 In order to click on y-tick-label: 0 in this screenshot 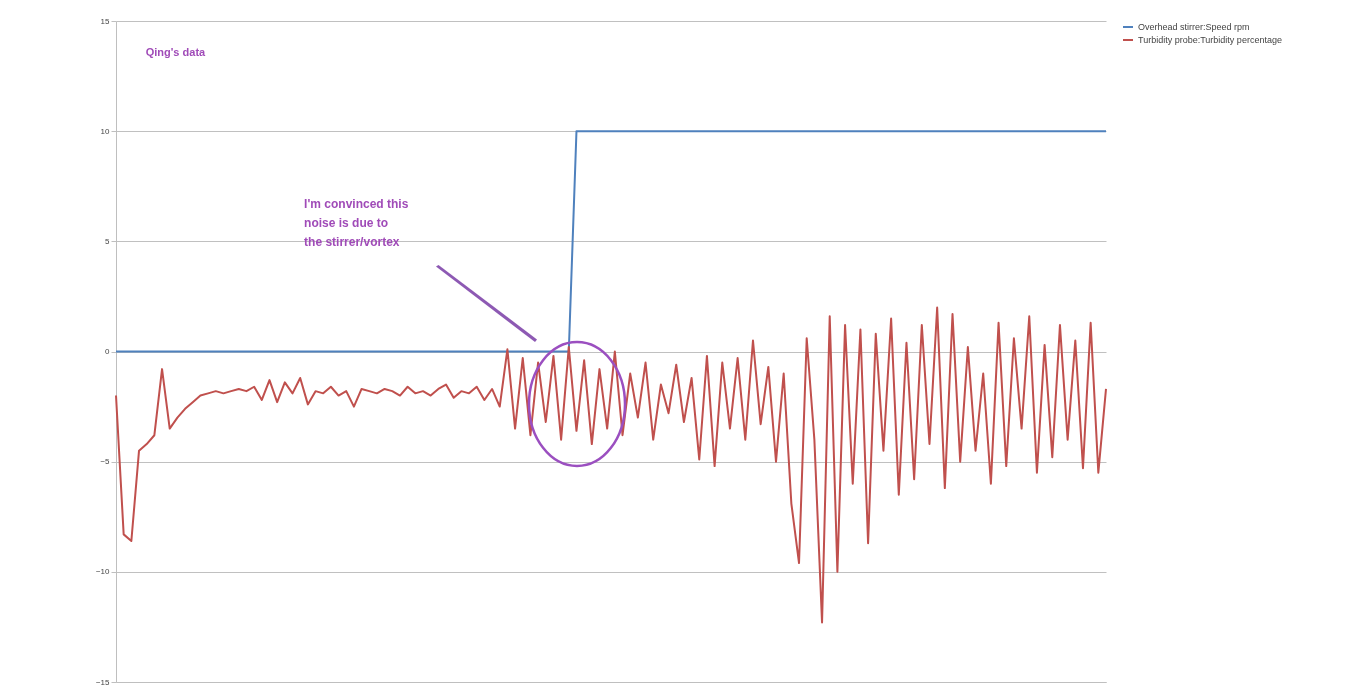, I will do `click(108, 351)`.